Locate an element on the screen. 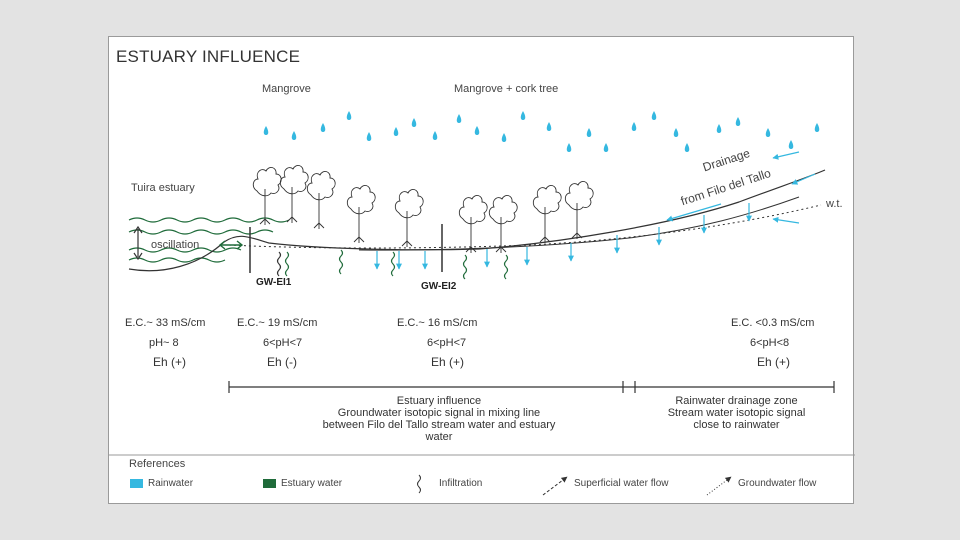 This screenshot has height=540, width=960. water-table-label: w.t. is located at coordinates (834, 204).